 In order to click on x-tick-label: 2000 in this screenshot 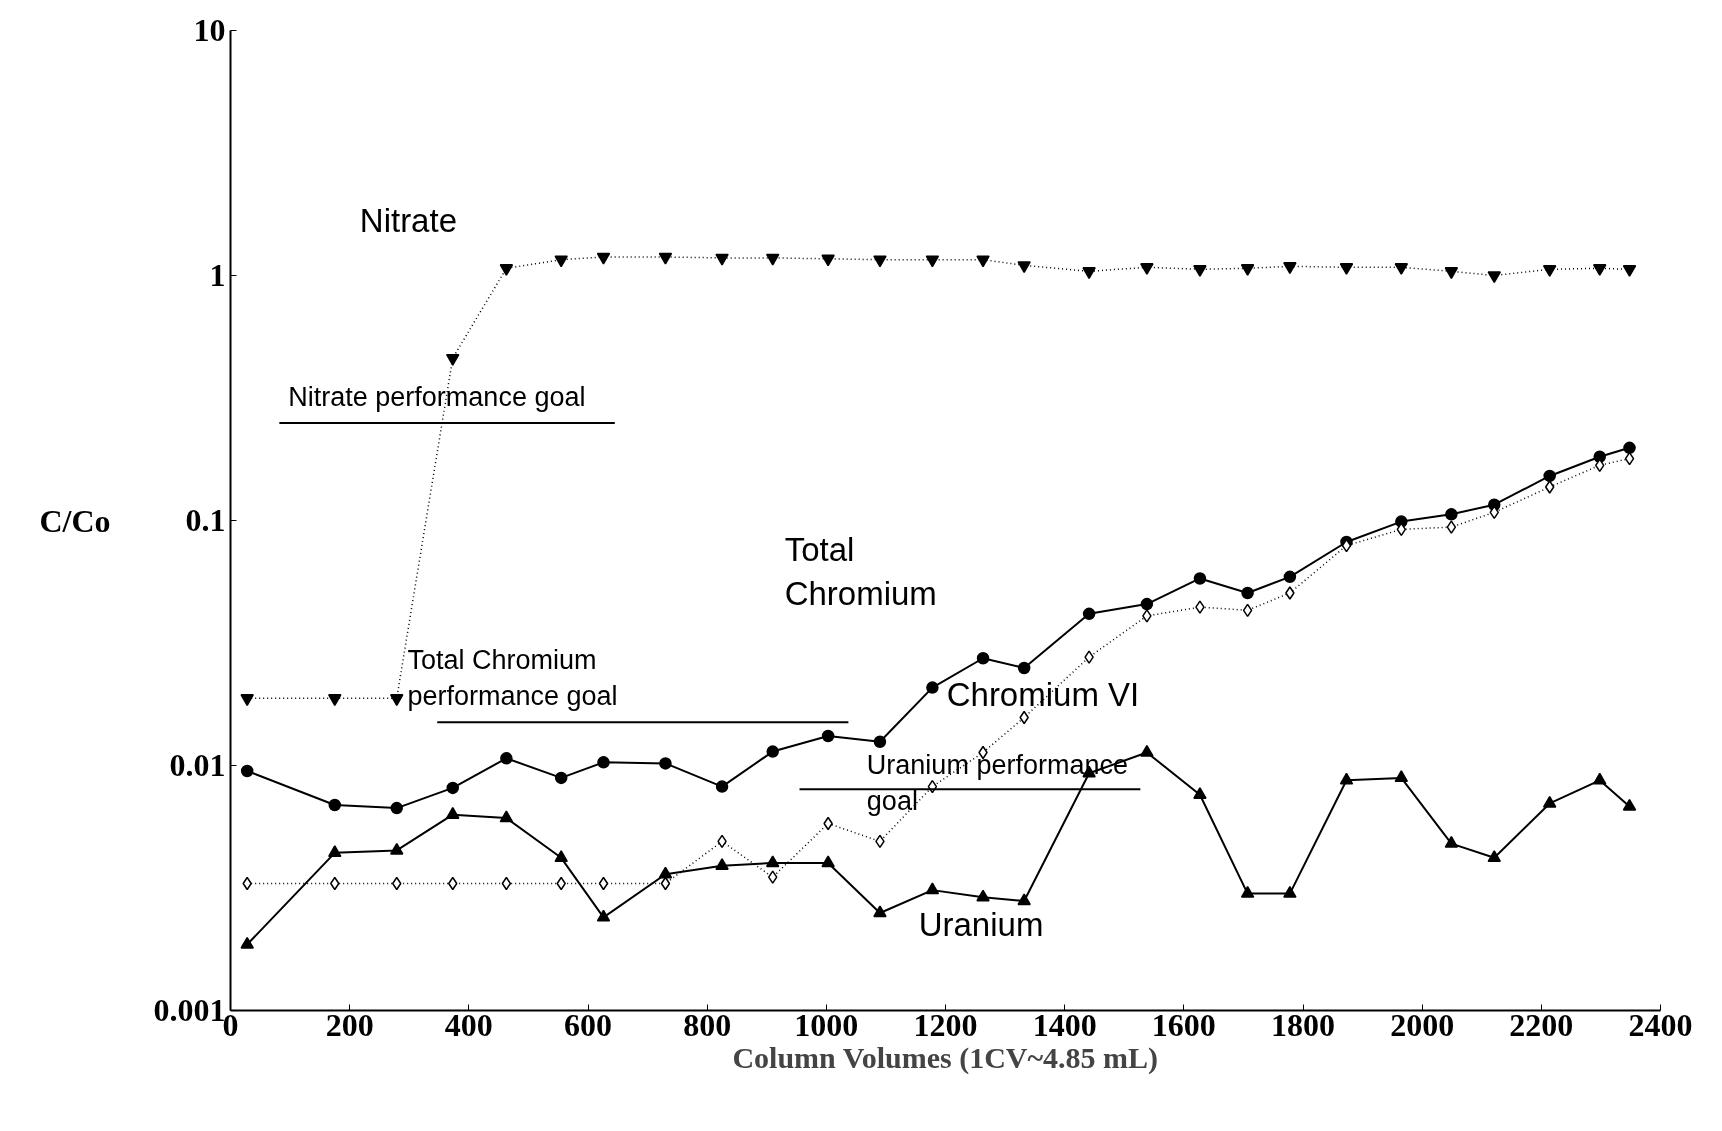, I will do `click(1422, 1024)`.